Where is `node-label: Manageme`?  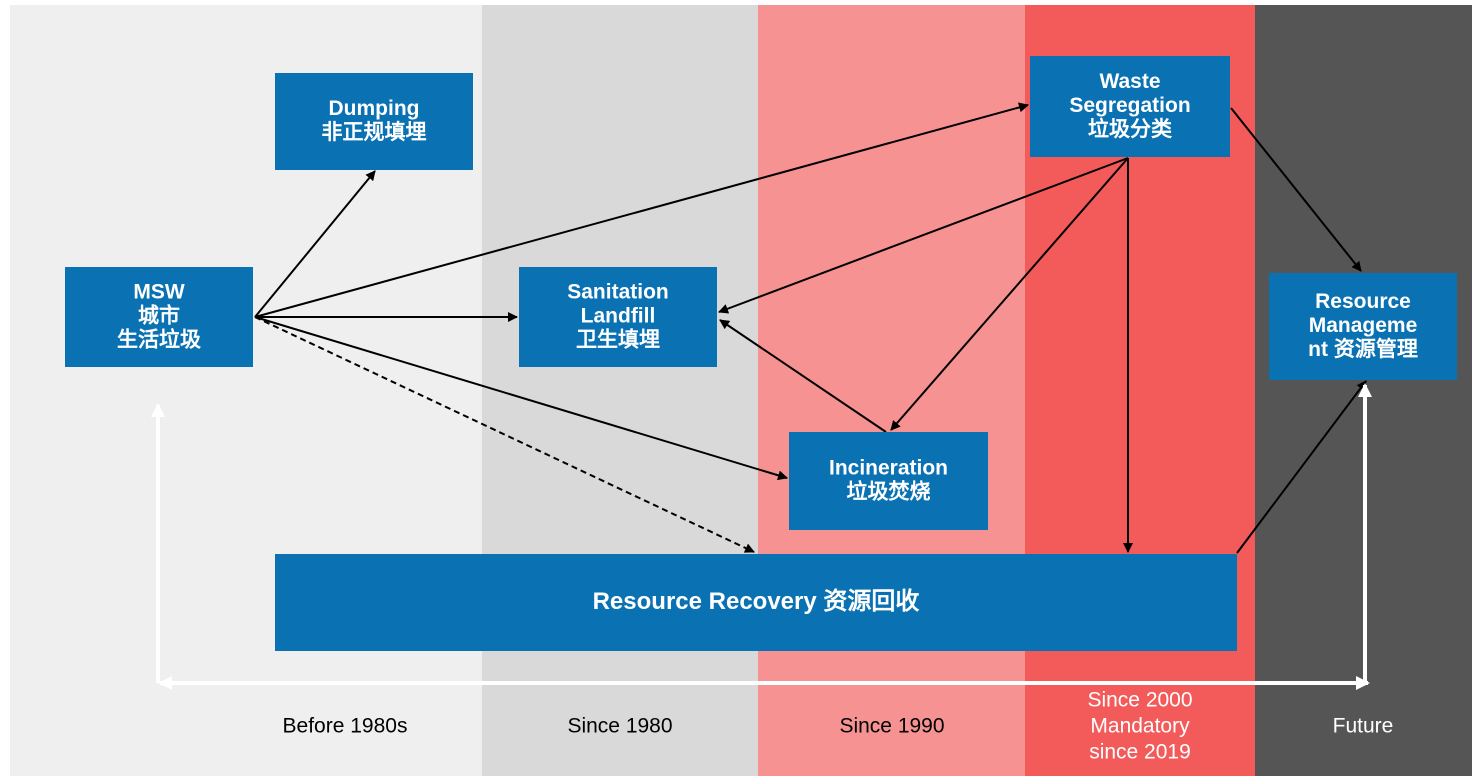
node-label: Manageme is located at coordinates (1363, 325).